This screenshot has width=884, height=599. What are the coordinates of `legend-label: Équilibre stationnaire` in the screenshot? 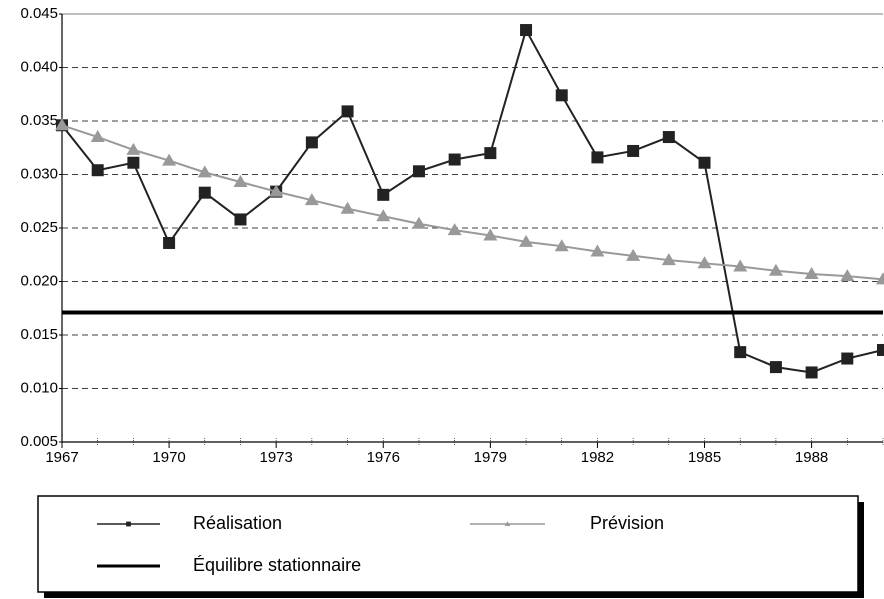 It's located at (277, 565).